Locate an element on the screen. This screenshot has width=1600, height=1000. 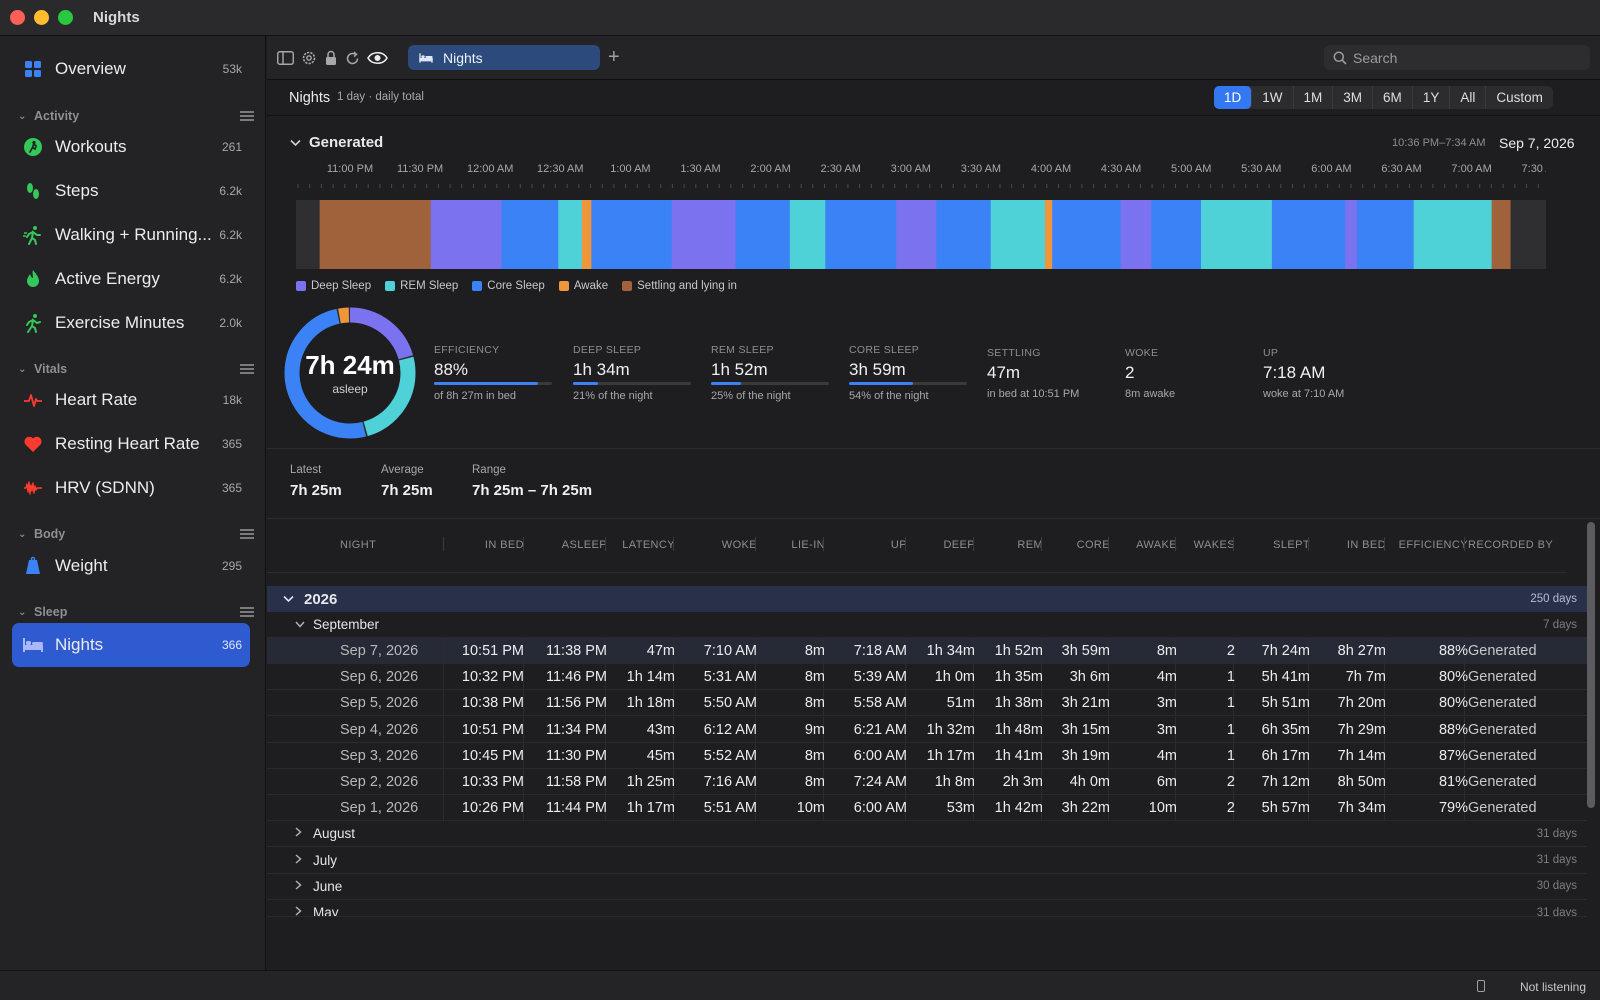
range-1y-button: 1Y is located at coordinates (1432, 97).